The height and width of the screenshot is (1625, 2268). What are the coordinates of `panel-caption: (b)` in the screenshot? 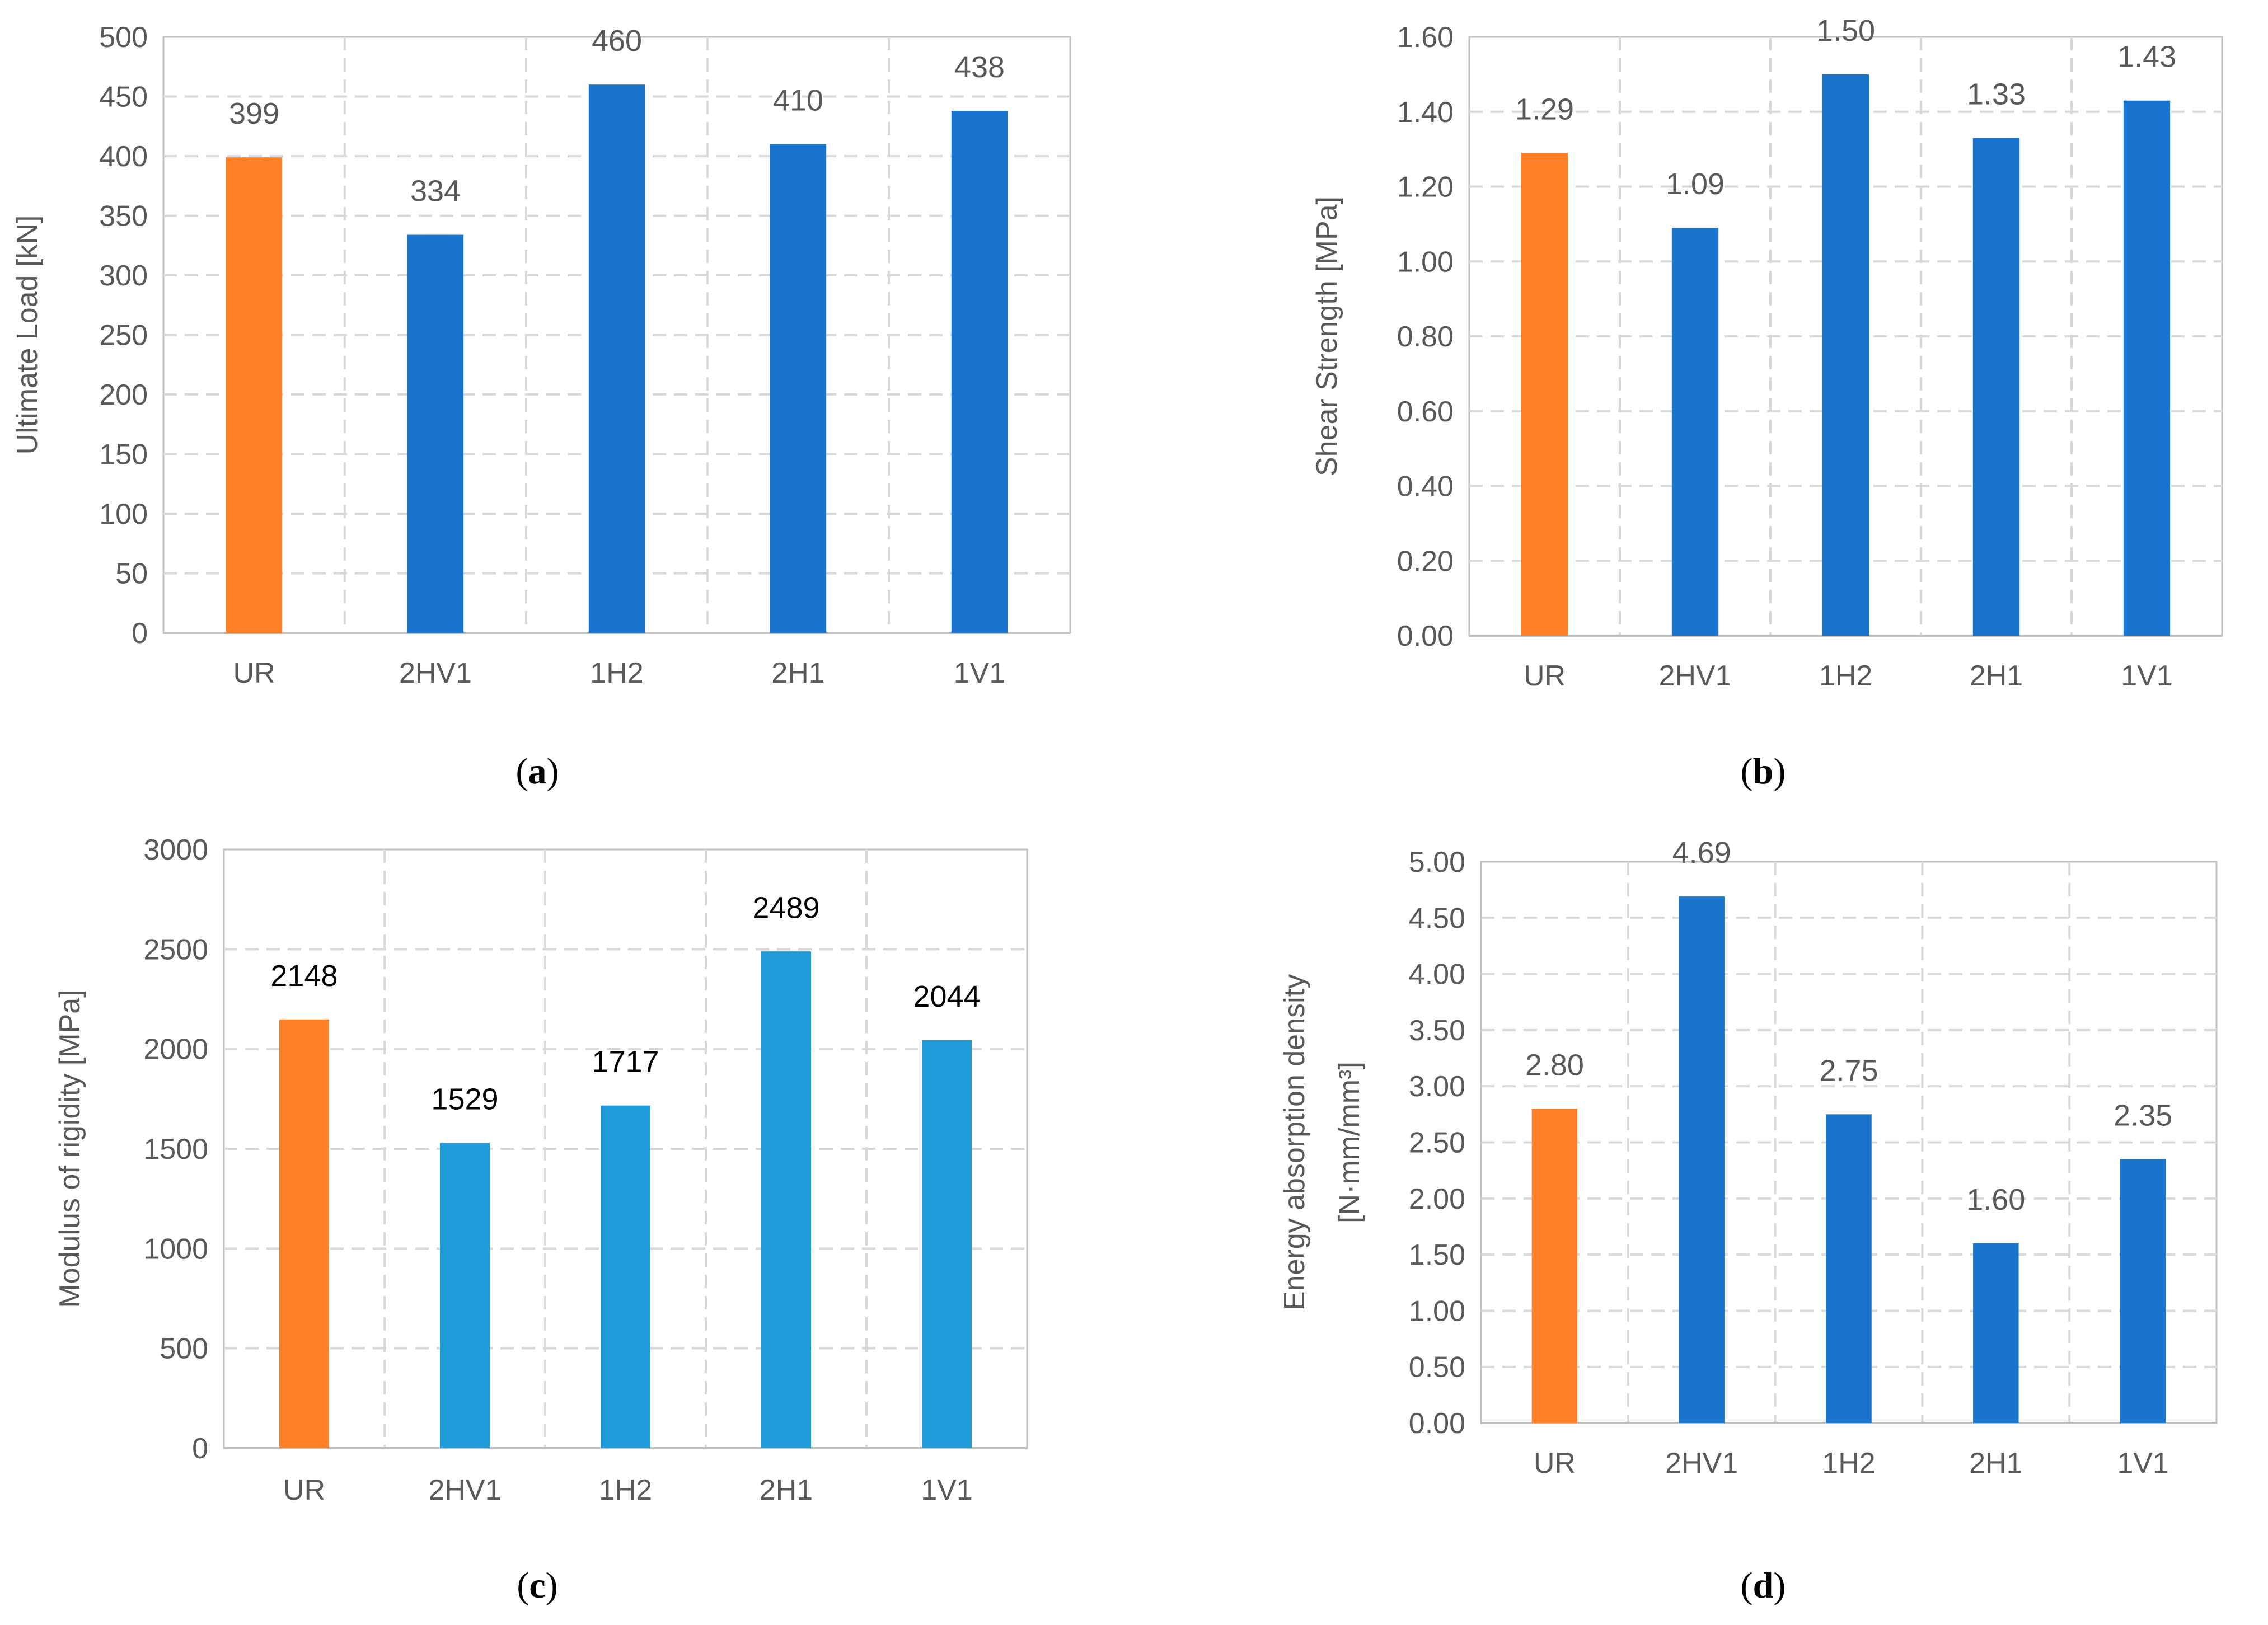 It's located at (1763, 771).